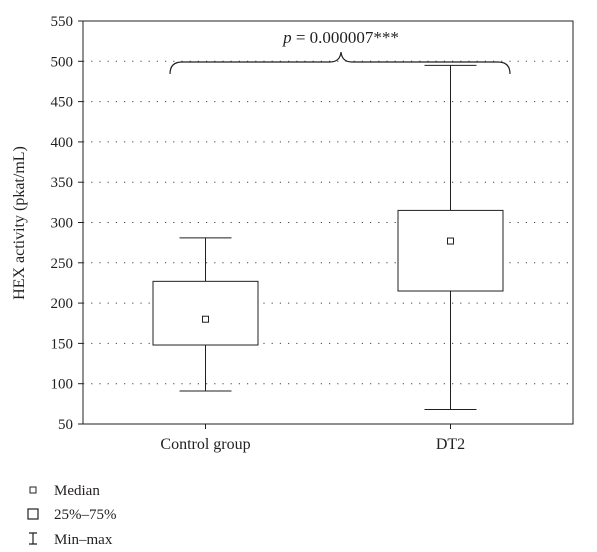  Describe the element at coordinates (85, 515) in the screenshot. I see `legend-box-label: 25%–75%` at that location.